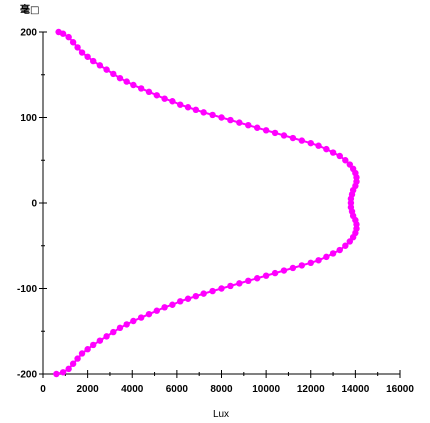 This screenshot has height=423, width=430. What do you see at coordinates (221, 414) in the screenshot?
I see `x-axis-title: Lux` at bounding box center [221, 414].